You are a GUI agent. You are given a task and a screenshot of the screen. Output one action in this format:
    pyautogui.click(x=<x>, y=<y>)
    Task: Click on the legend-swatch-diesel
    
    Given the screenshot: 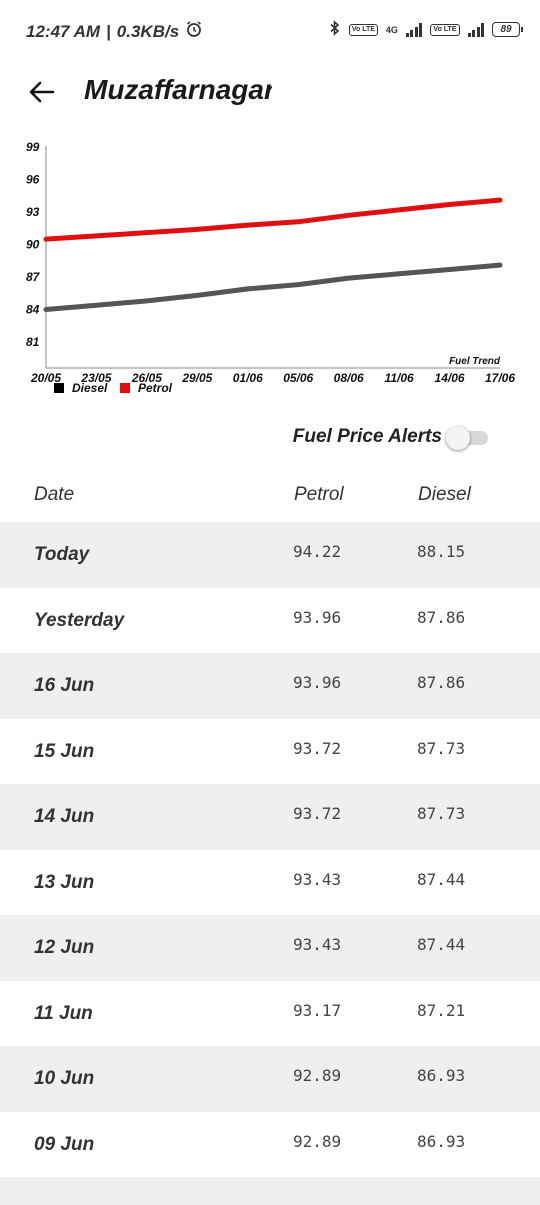 What is the action you would take?
    pyautogui.click(x=59, y=388)
    